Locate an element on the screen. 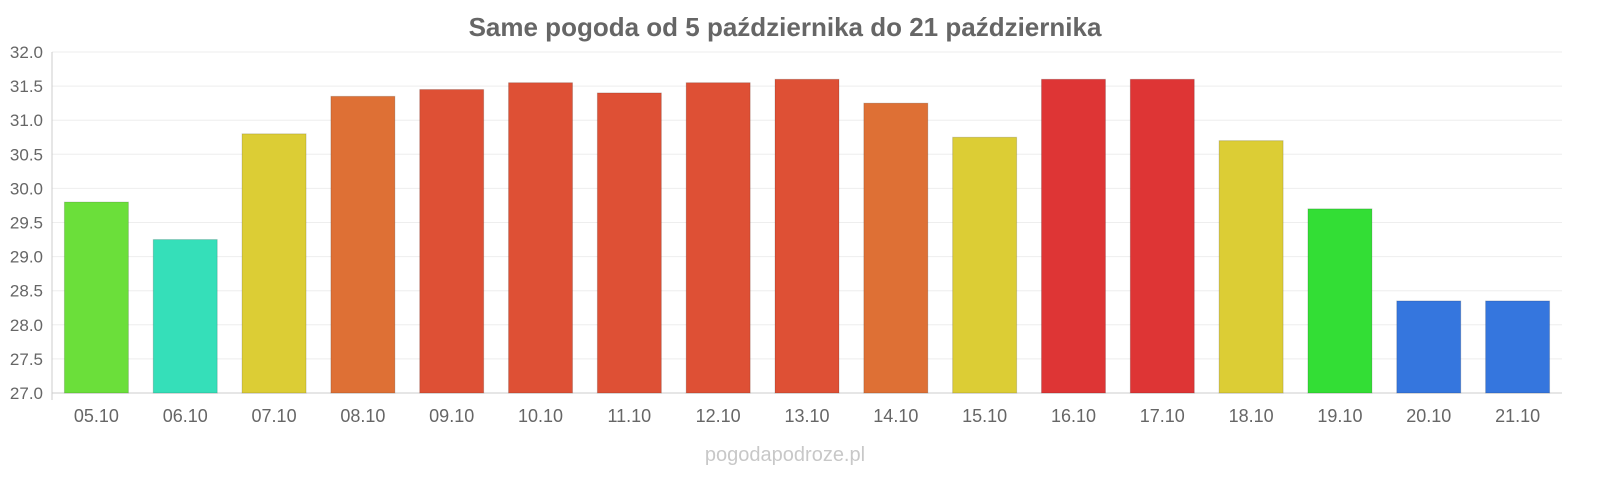 The height and width of the screenshot is (485, 1600). x-tick-label: 11.10 is located at coordinates (629, 416).